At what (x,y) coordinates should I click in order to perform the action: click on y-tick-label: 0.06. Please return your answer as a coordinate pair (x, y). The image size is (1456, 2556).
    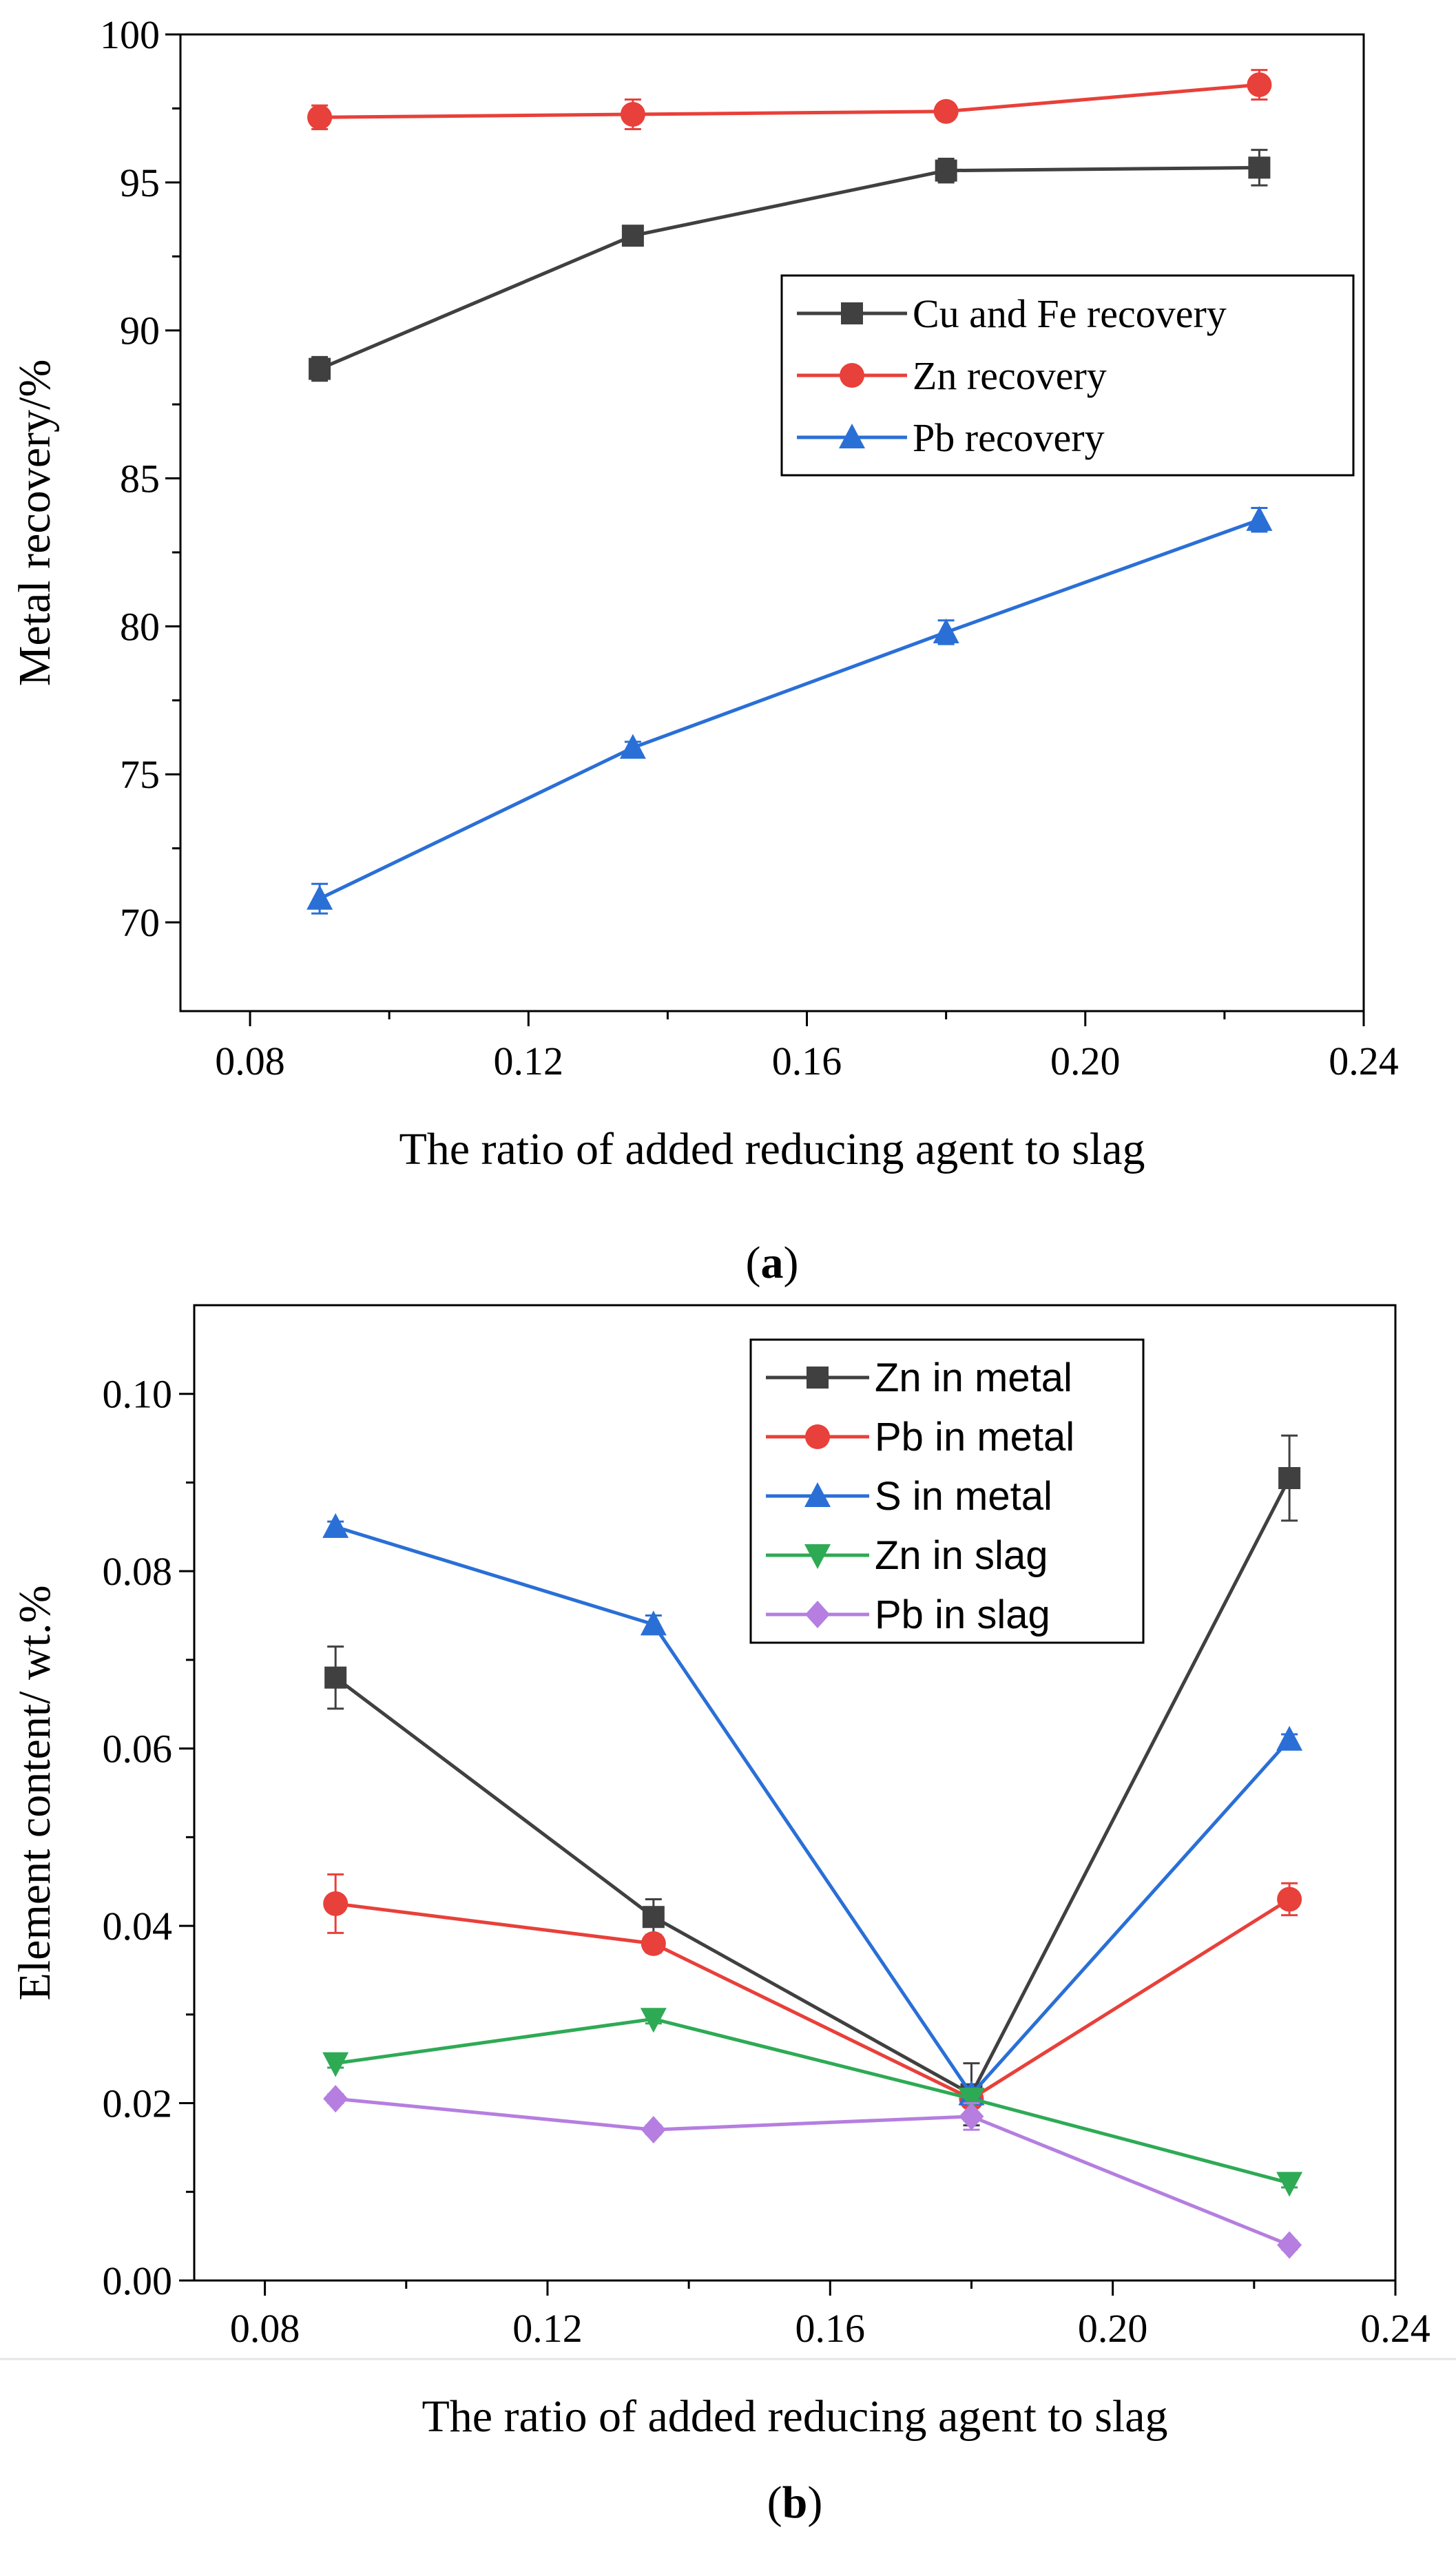
    Looking at the image, I should click on (138, 1749).